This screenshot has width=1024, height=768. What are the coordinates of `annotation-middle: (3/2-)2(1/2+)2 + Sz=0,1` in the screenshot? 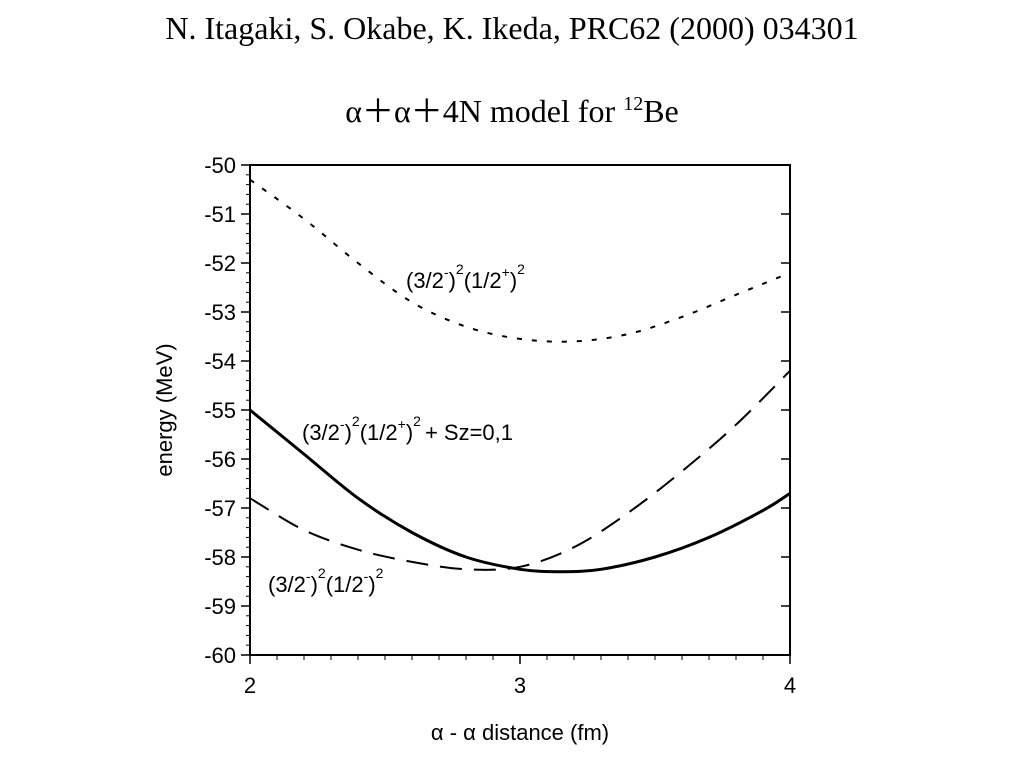 It's located at (407, 429).